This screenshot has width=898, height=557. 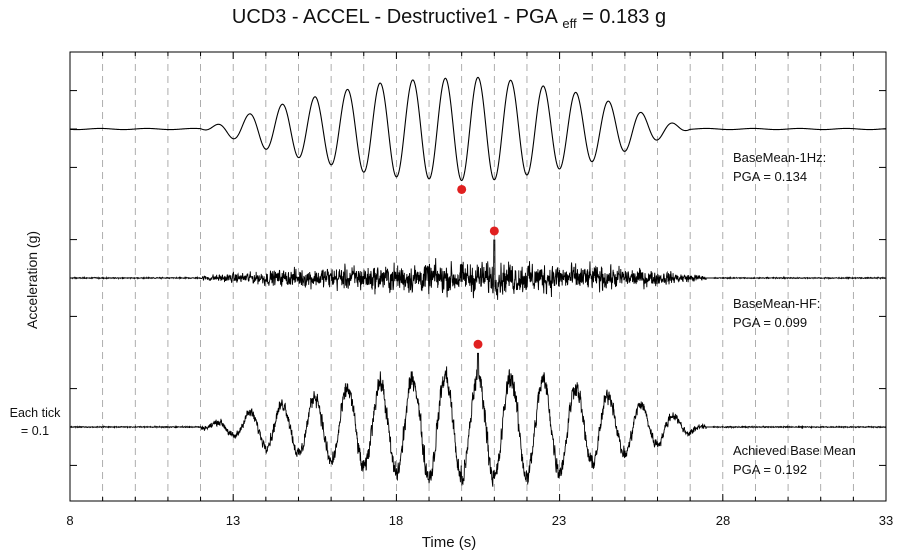 What do you see at coordinates (559, 520) in the screenshot?
I see `x-tick-label-23: 23` at bounding box center [559, 520].